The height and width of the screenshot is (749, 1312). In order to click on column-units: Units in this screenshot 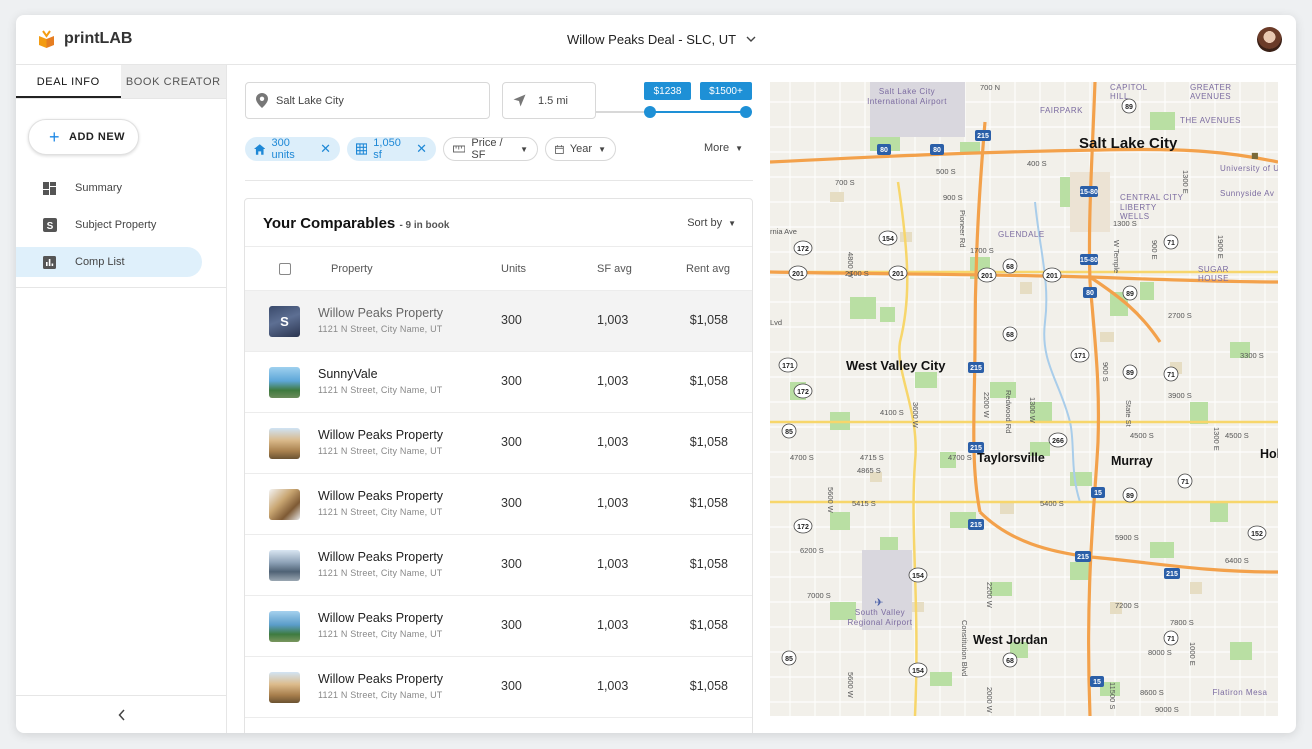, I will do `click(514, 269)`.